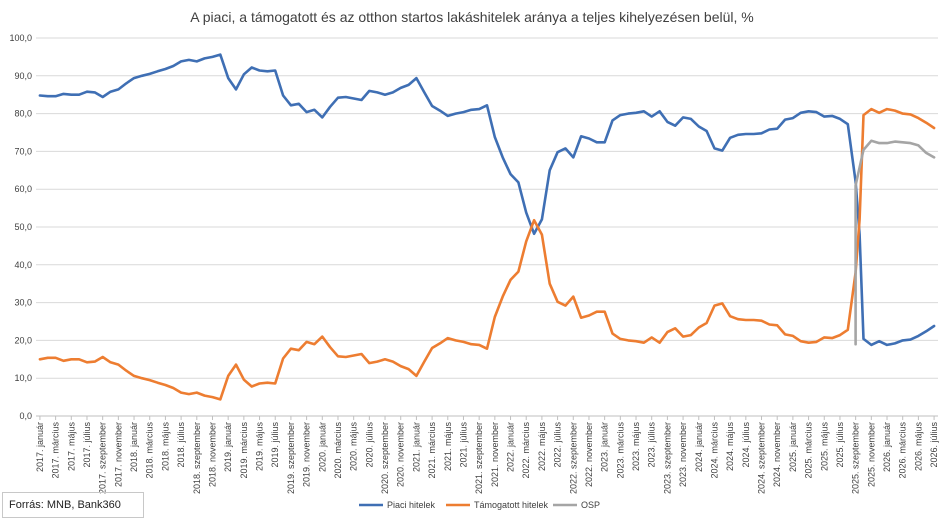 This screenshot has width=945, height=521. Describe the element at coordinates (590, 505) in the screenshot. I see `legend-label: OSP` at that location.